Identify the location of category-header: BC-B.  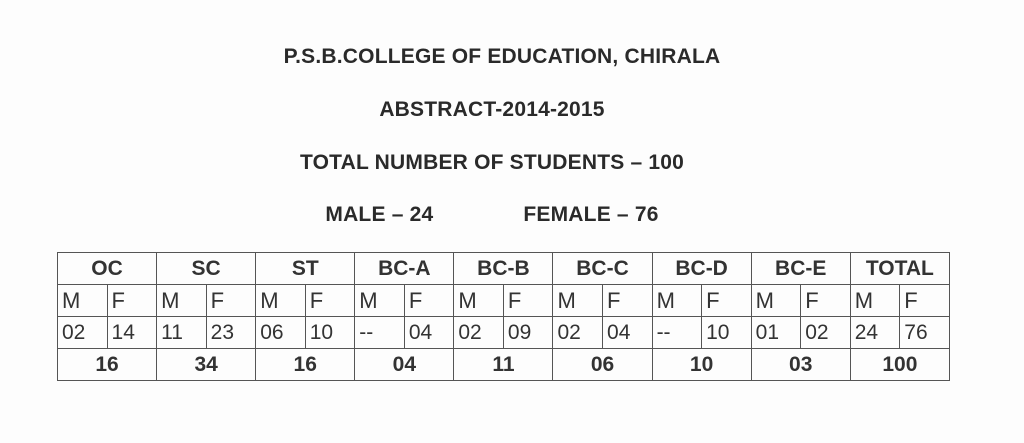
(503, 268).